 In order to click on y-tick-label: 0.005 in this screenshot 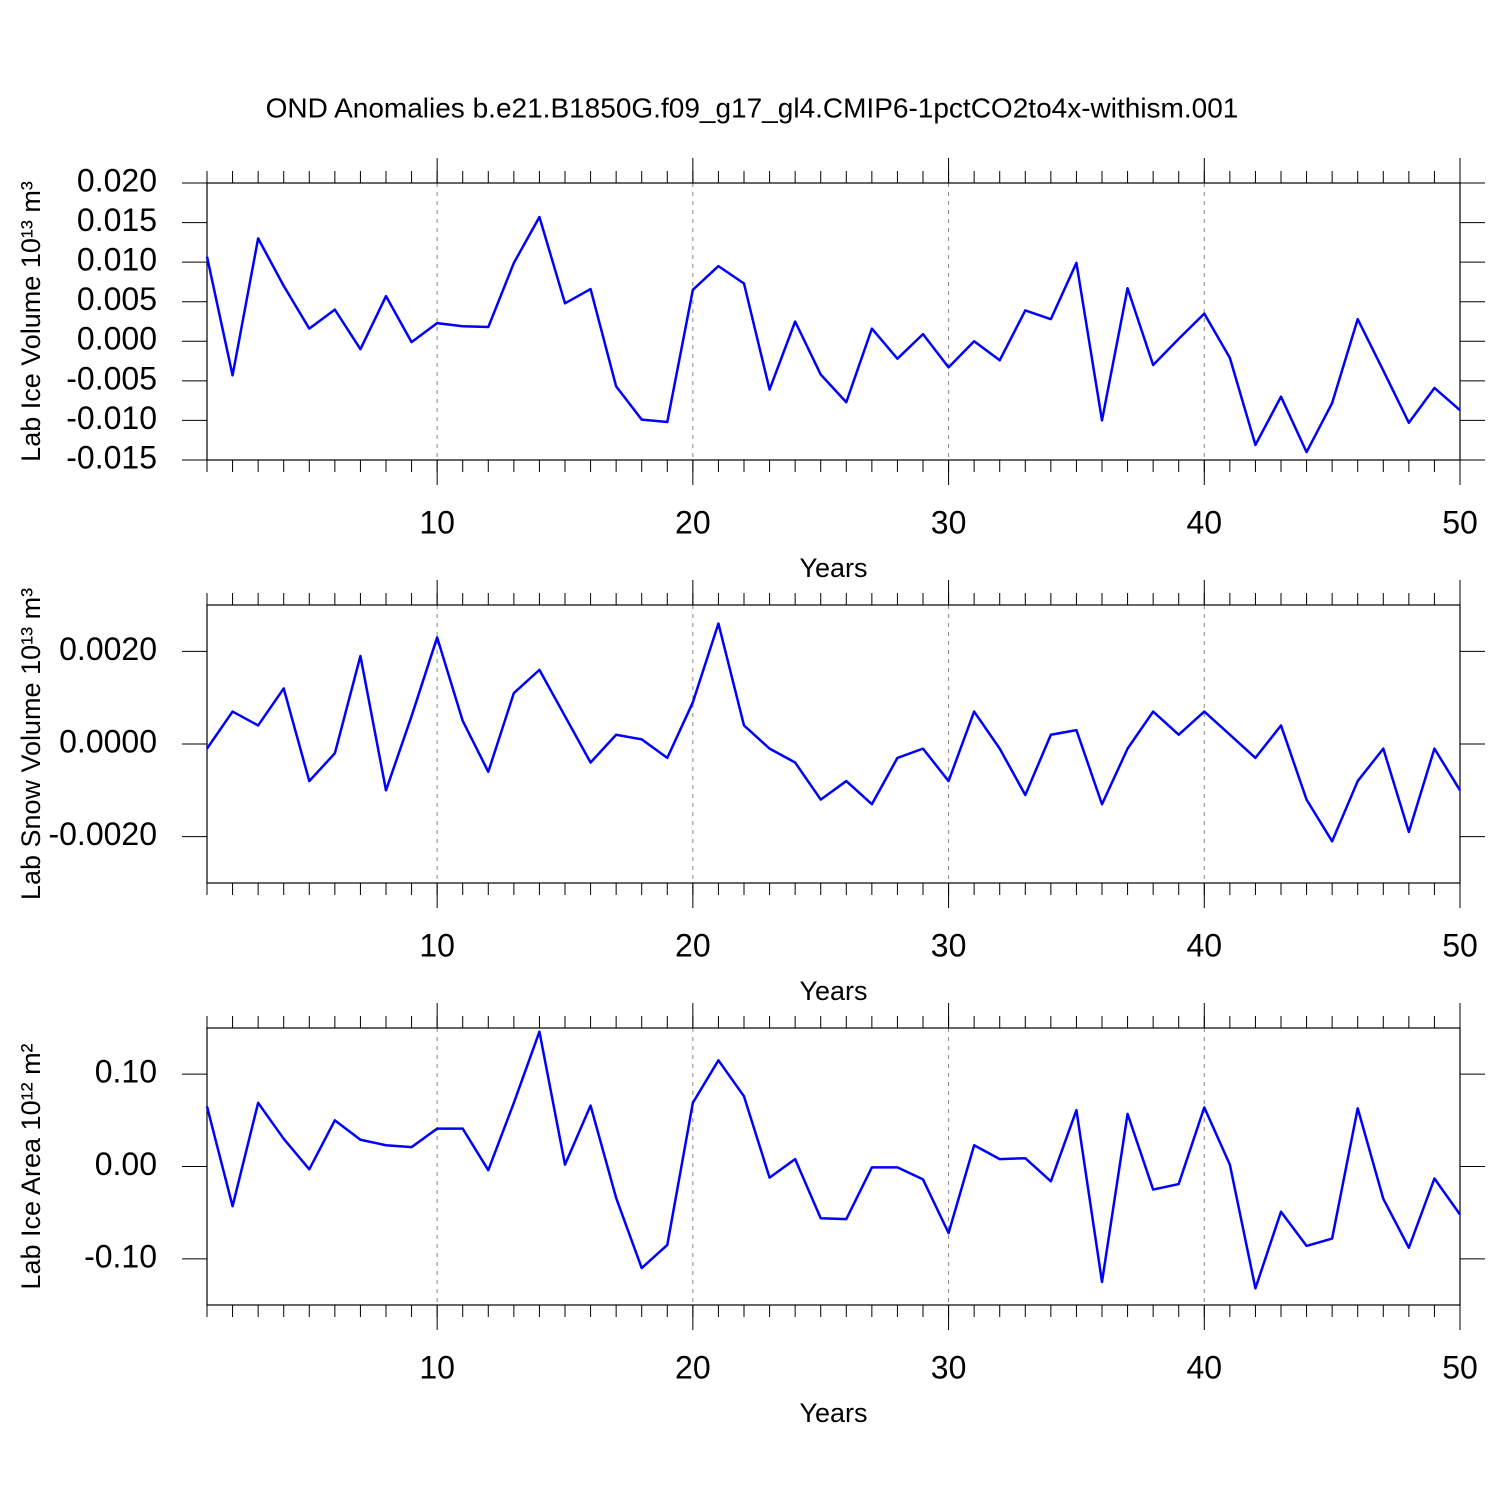, I will do `click(117, 299)`.